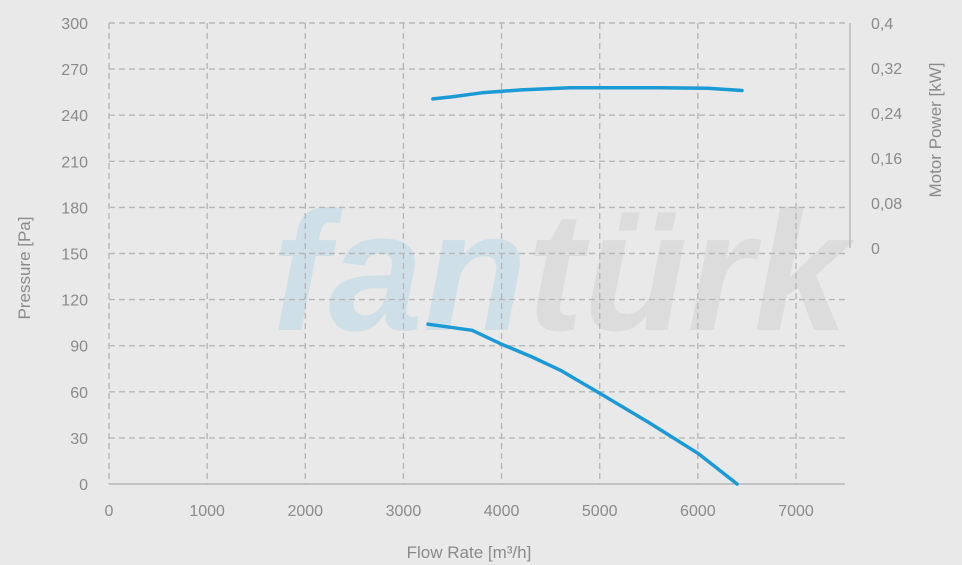 This screenshot has height=565, width=962. Describe the element at coordinates (469, 552) in the screenshot. I see `x-axis-title: Flow Rate [m³/h]` at that location.